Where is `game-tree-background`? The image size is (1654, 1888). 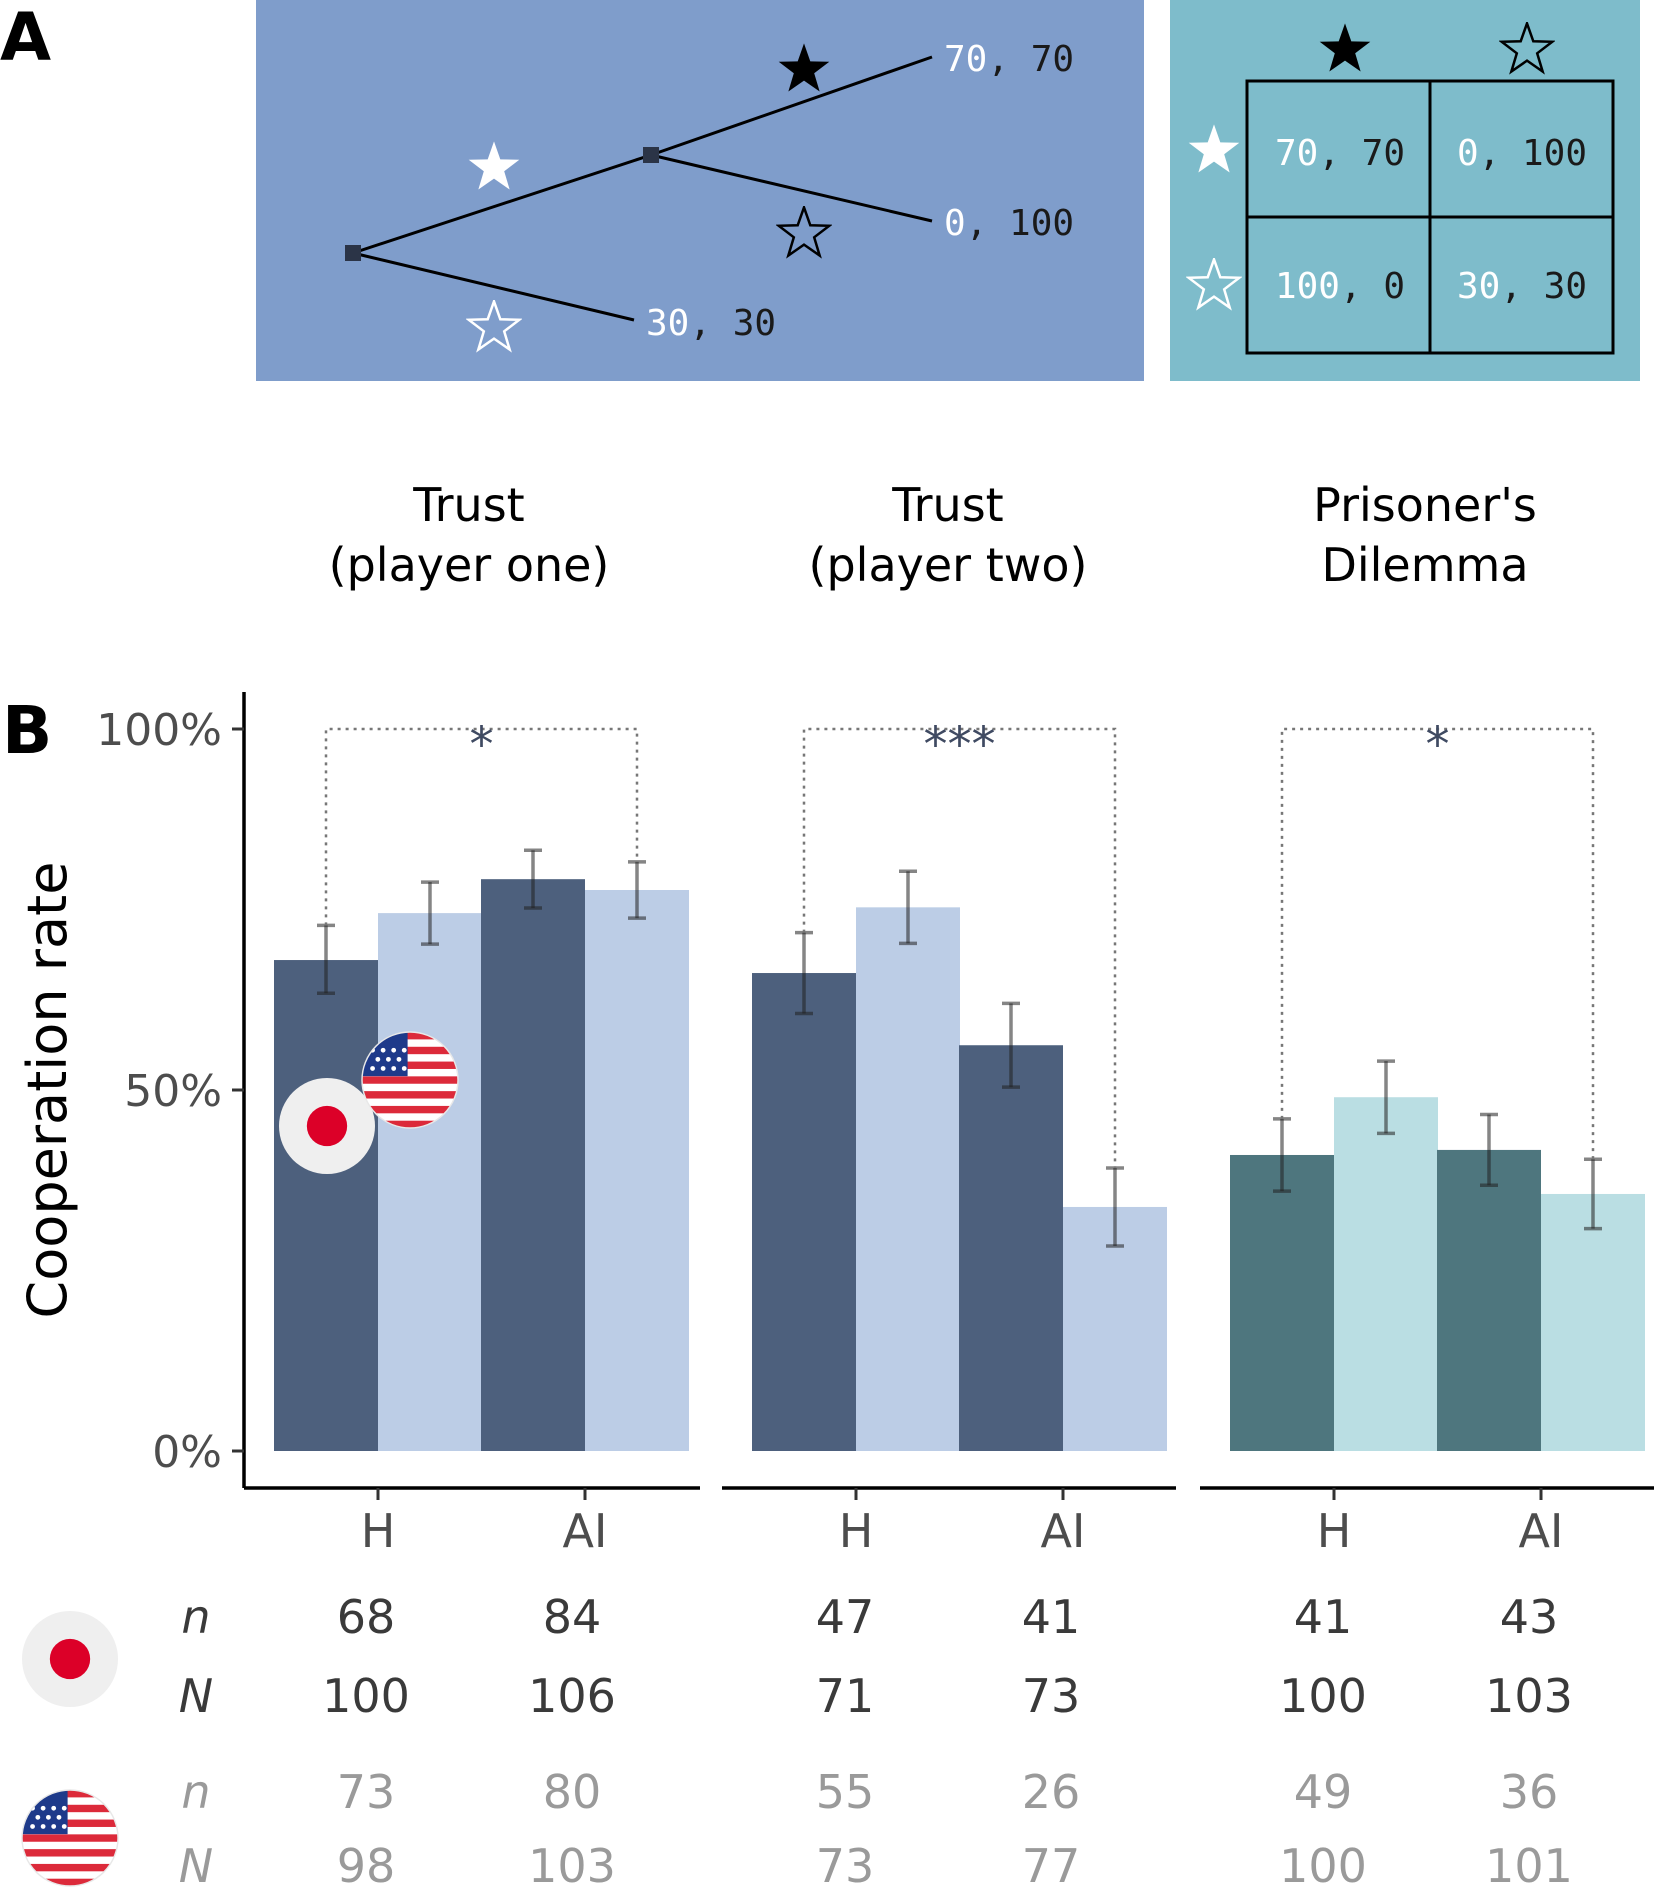 game-tree-background is located at coordinates (700, 190).